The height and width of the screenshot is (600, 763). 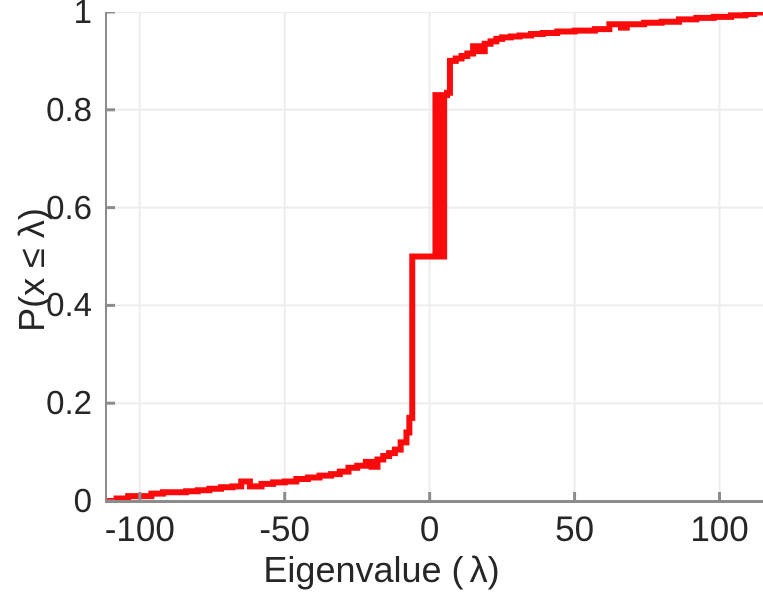 I want to click on y-tick-label: 1, so click(x=82, y=15).